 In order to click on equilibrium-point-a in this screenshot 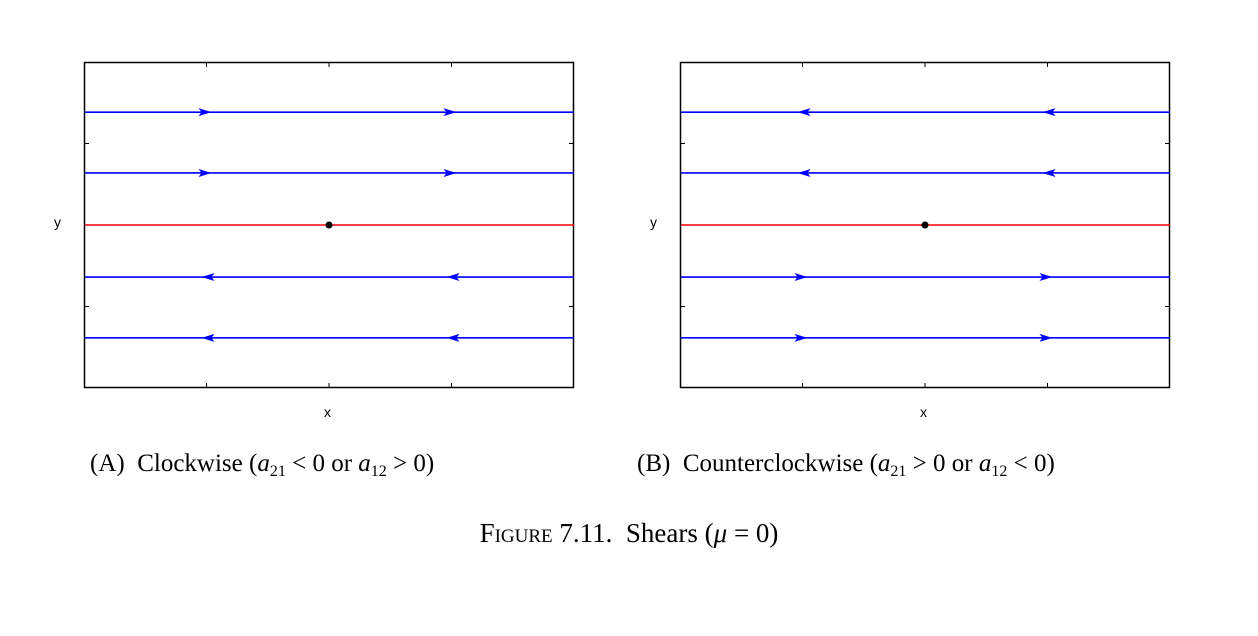, I will do `click(329, 225)`.